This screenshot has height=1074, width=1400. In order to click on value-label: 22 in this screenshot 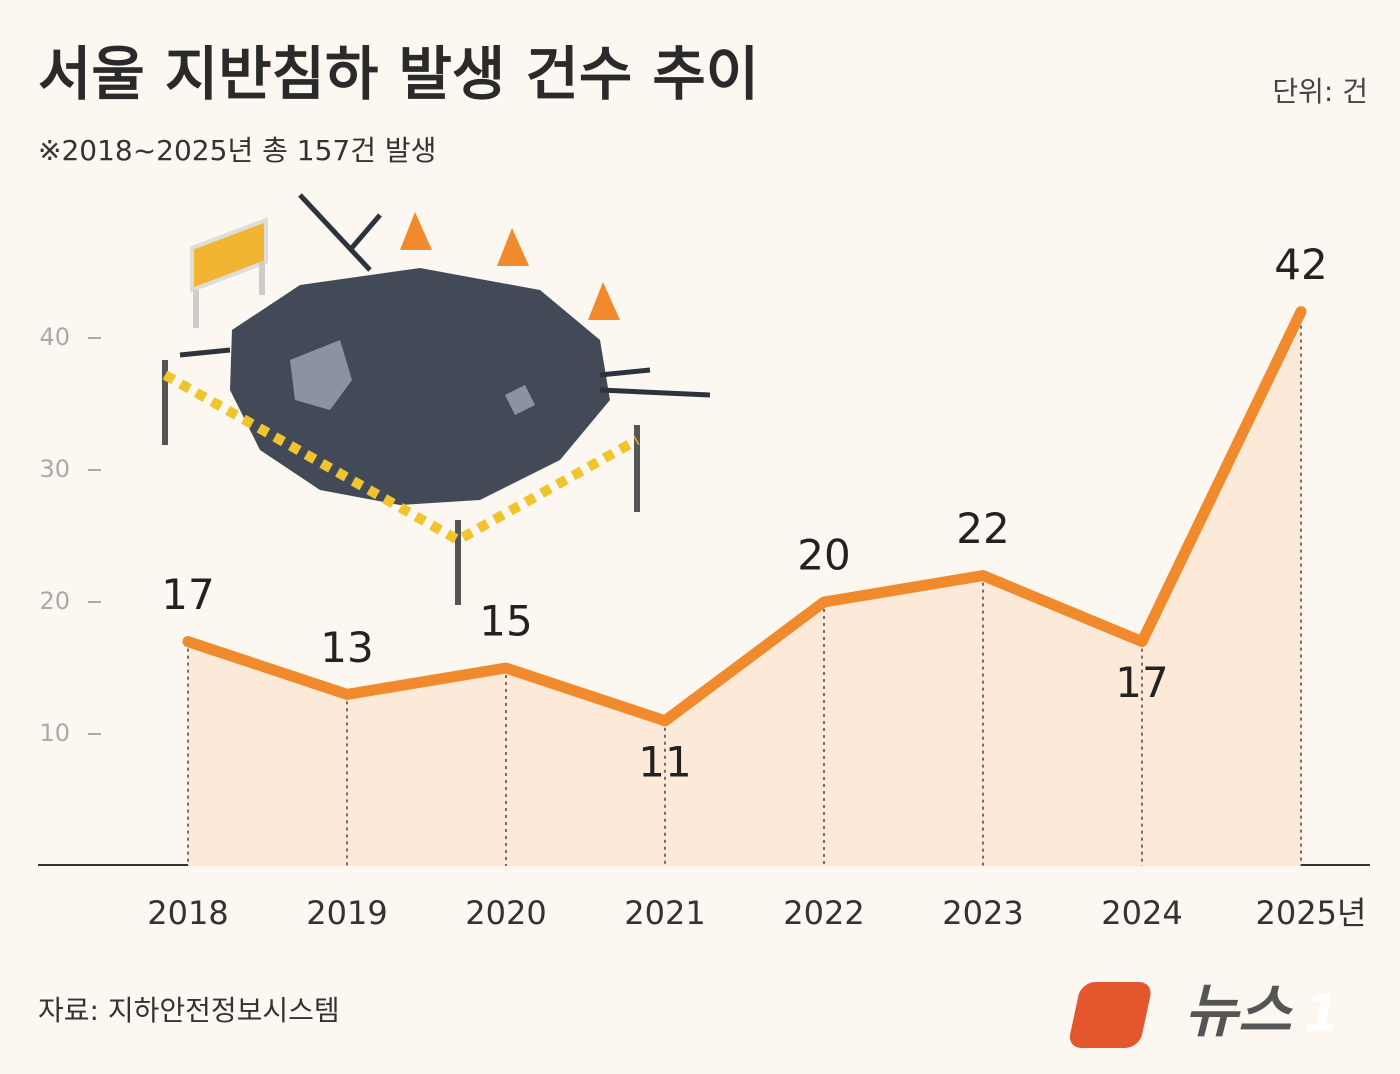, I will do `click(982, 528)`.